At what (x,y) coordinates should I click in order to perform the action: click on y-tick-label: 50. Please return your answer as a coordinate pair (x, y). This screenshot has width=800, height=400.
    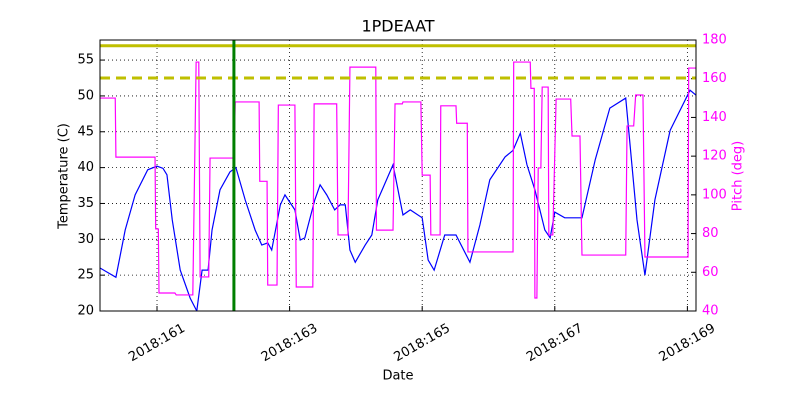
    Looking at the image, I should click on (85, 95).